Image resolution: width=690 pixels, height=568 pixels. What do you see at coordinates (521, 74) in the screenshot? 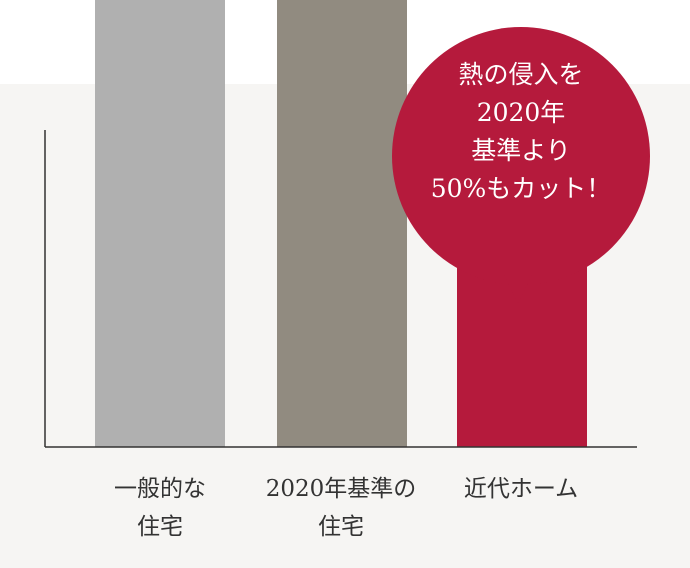
I see `callout-line: 熱の侵入を` at bounding box center [521, 74].